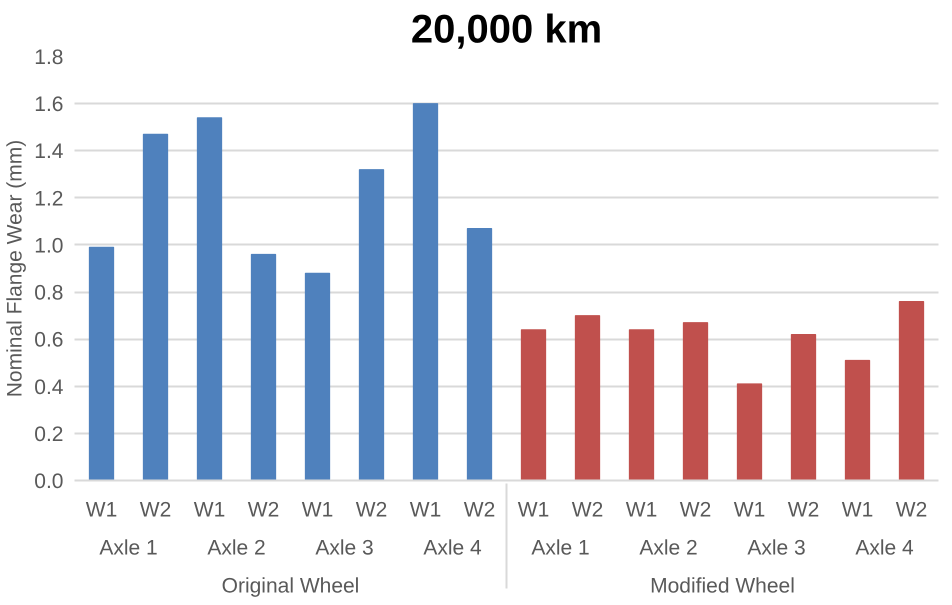  I want to click on y-tick-label: 0.4, so click(49, 387).